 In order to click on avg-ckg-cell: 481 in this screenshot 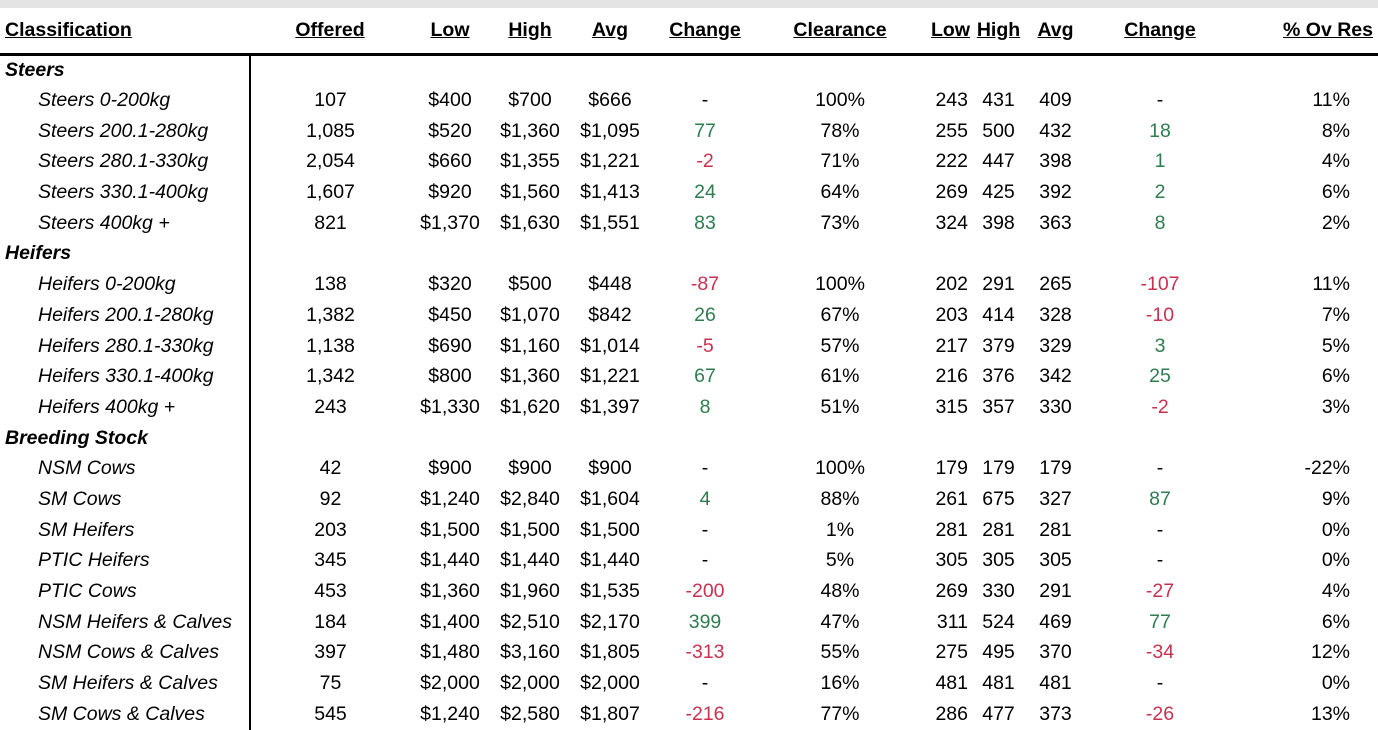, I will do `click(1055, 683)`.